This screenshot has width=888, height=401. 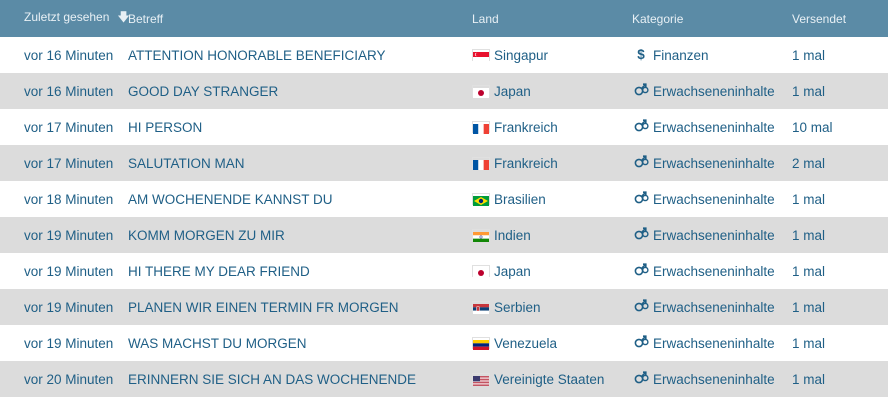 I want to click on arrow-down-icon: 🡇, so click(x=123, y=17).